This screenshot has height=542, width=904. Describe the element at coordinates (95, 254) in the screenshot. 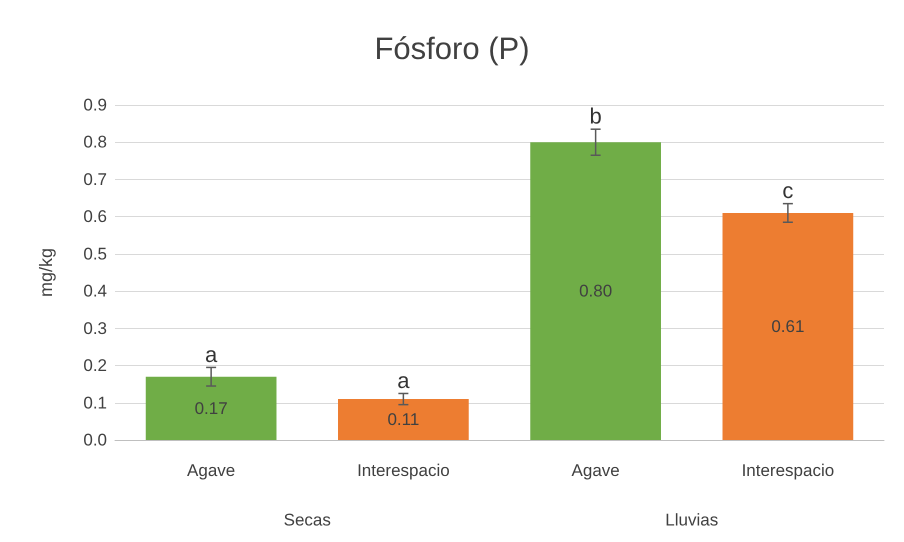

I see `y-tick-label: 0.5` at that location.